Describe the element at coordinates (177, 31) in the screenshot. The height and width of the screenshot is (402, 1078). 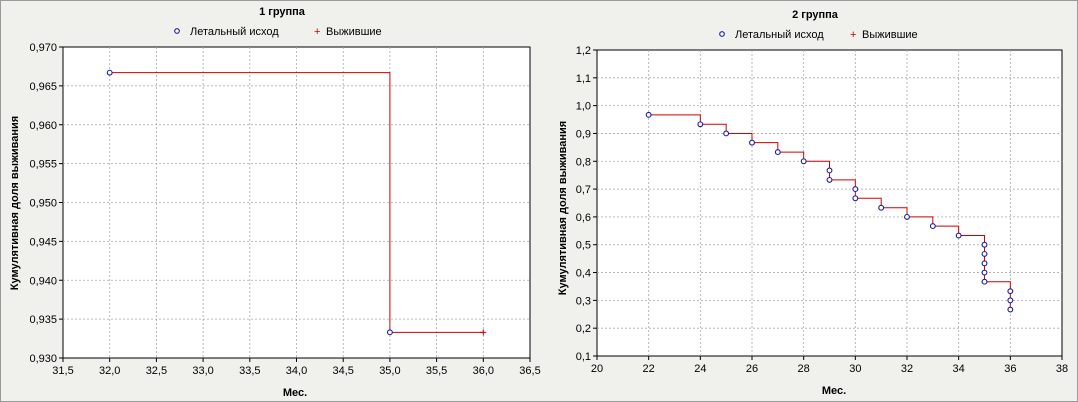
I see `chart1-legend-event-marker` at that location.